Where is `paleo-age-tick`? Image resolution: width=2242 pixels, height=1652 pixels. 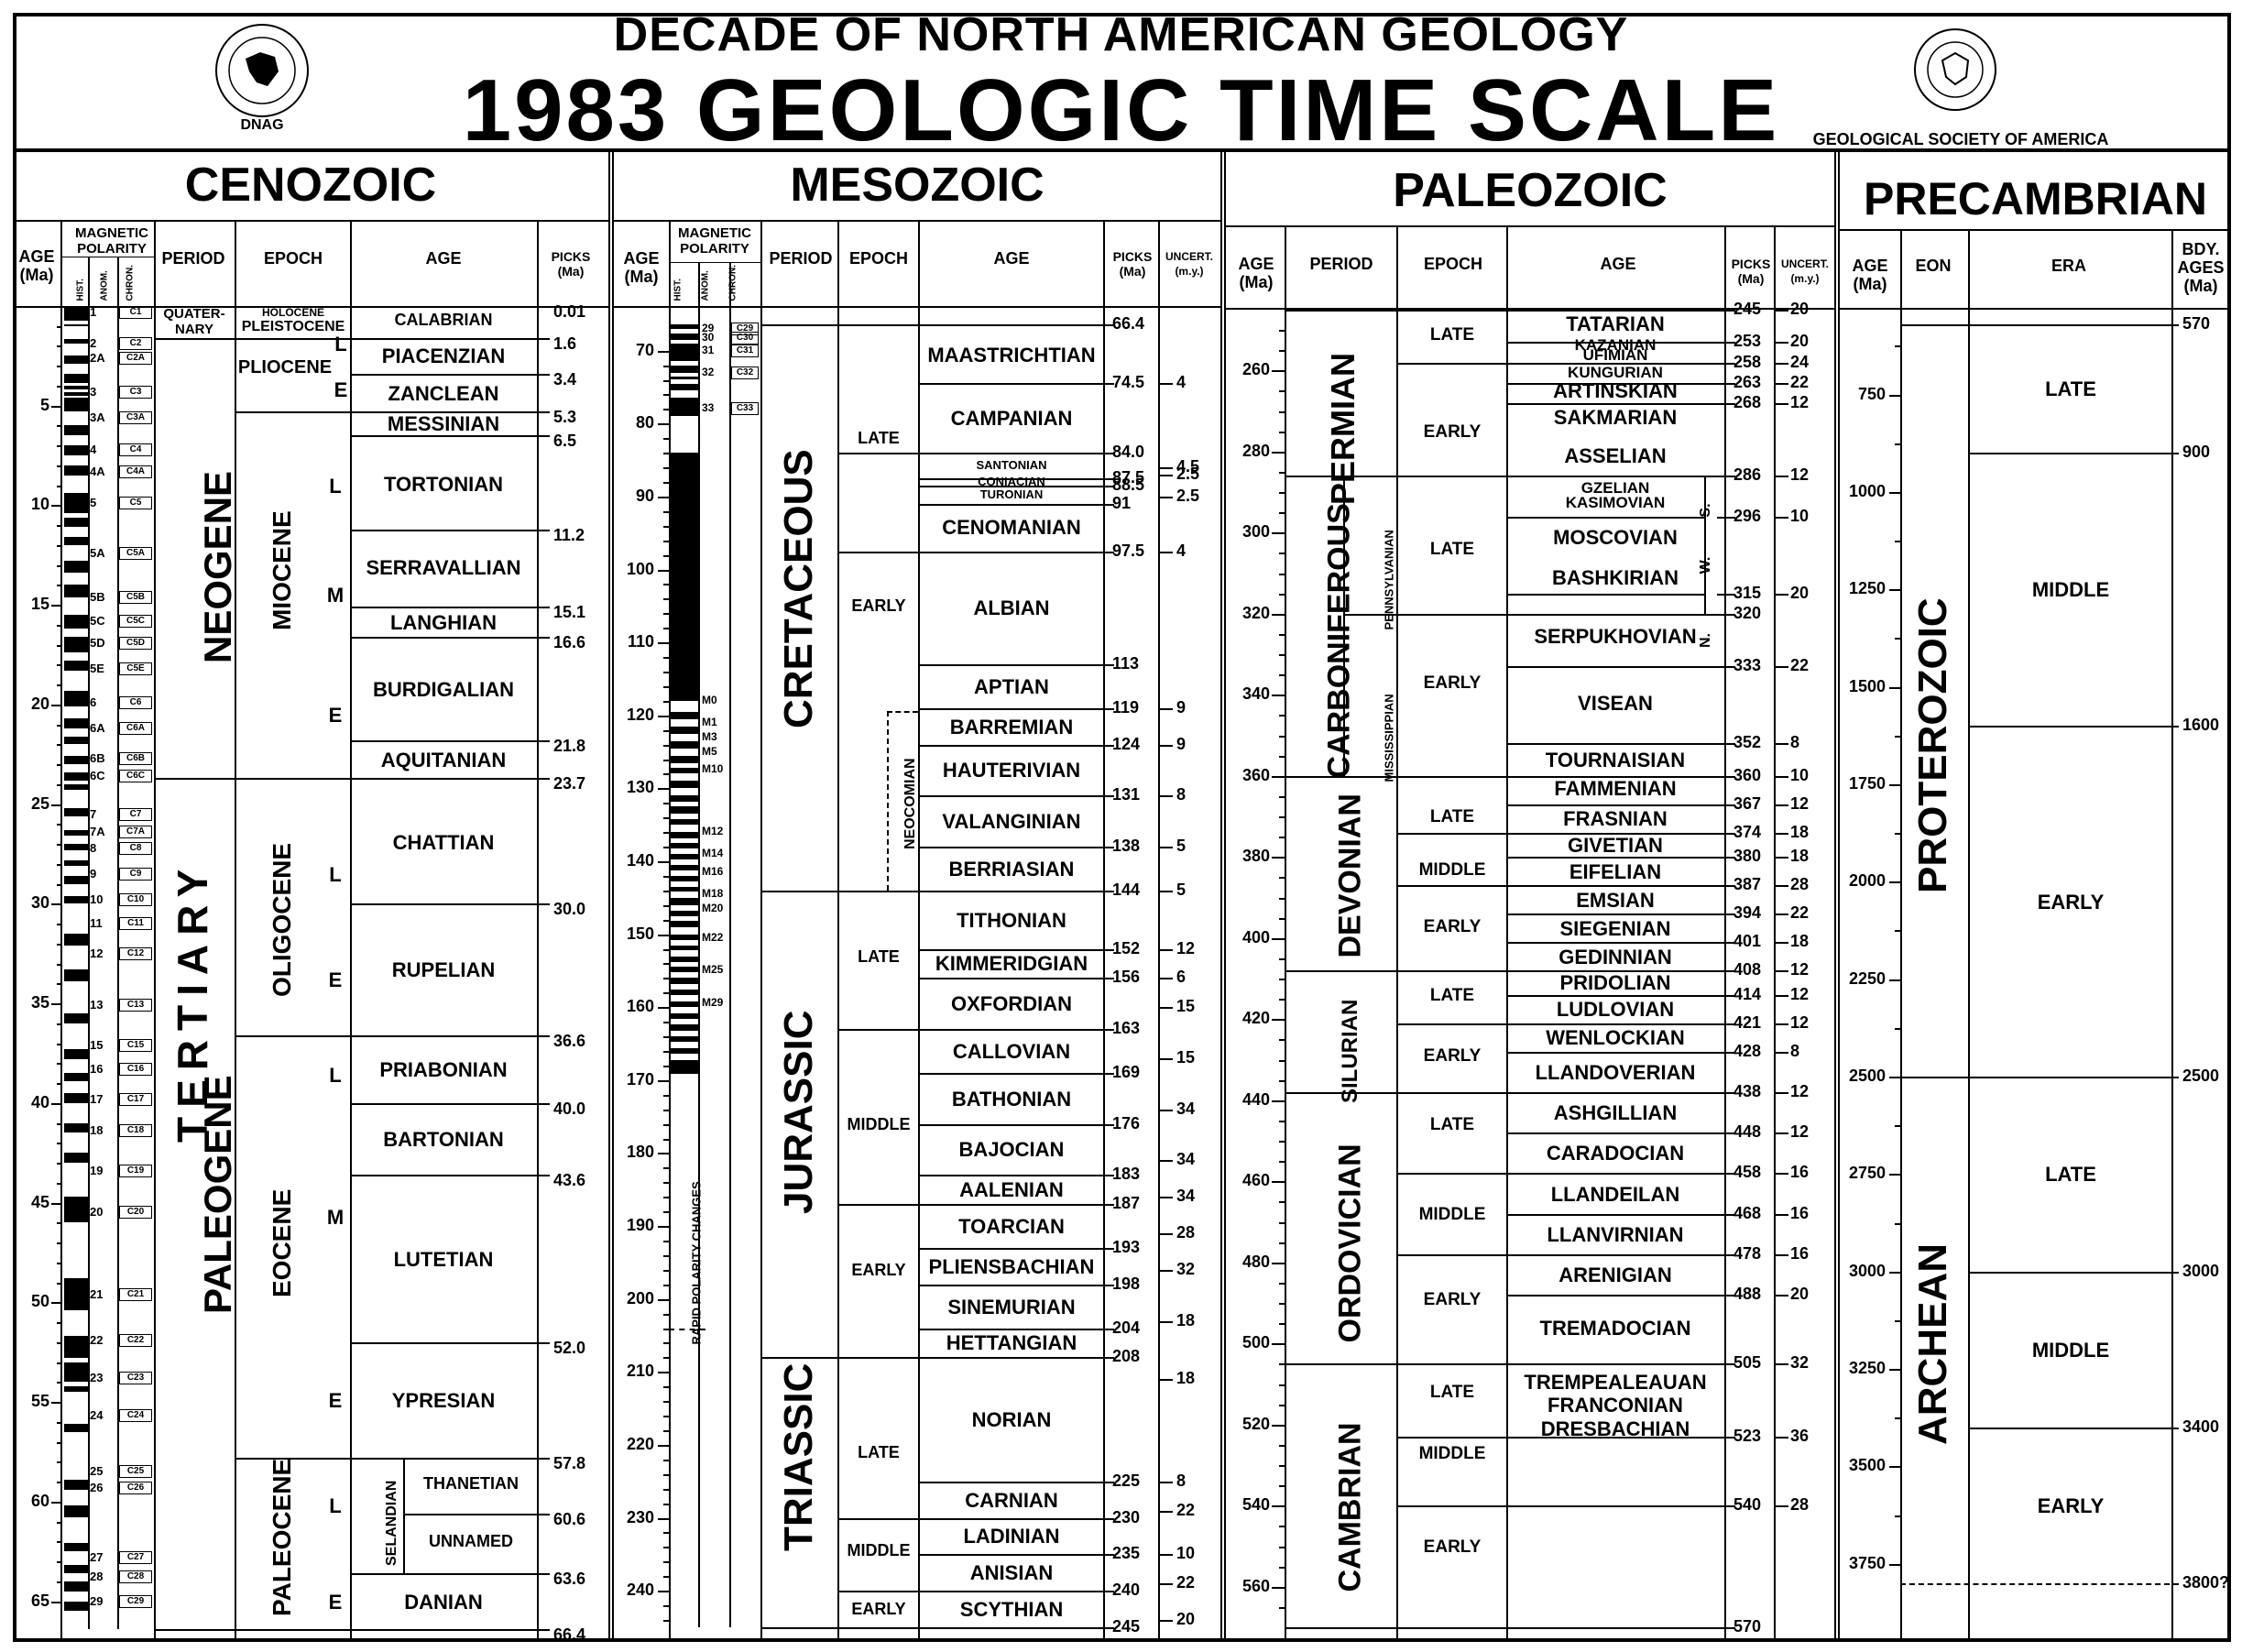
paleo-age-tick is located at coordinates (1279, 371).